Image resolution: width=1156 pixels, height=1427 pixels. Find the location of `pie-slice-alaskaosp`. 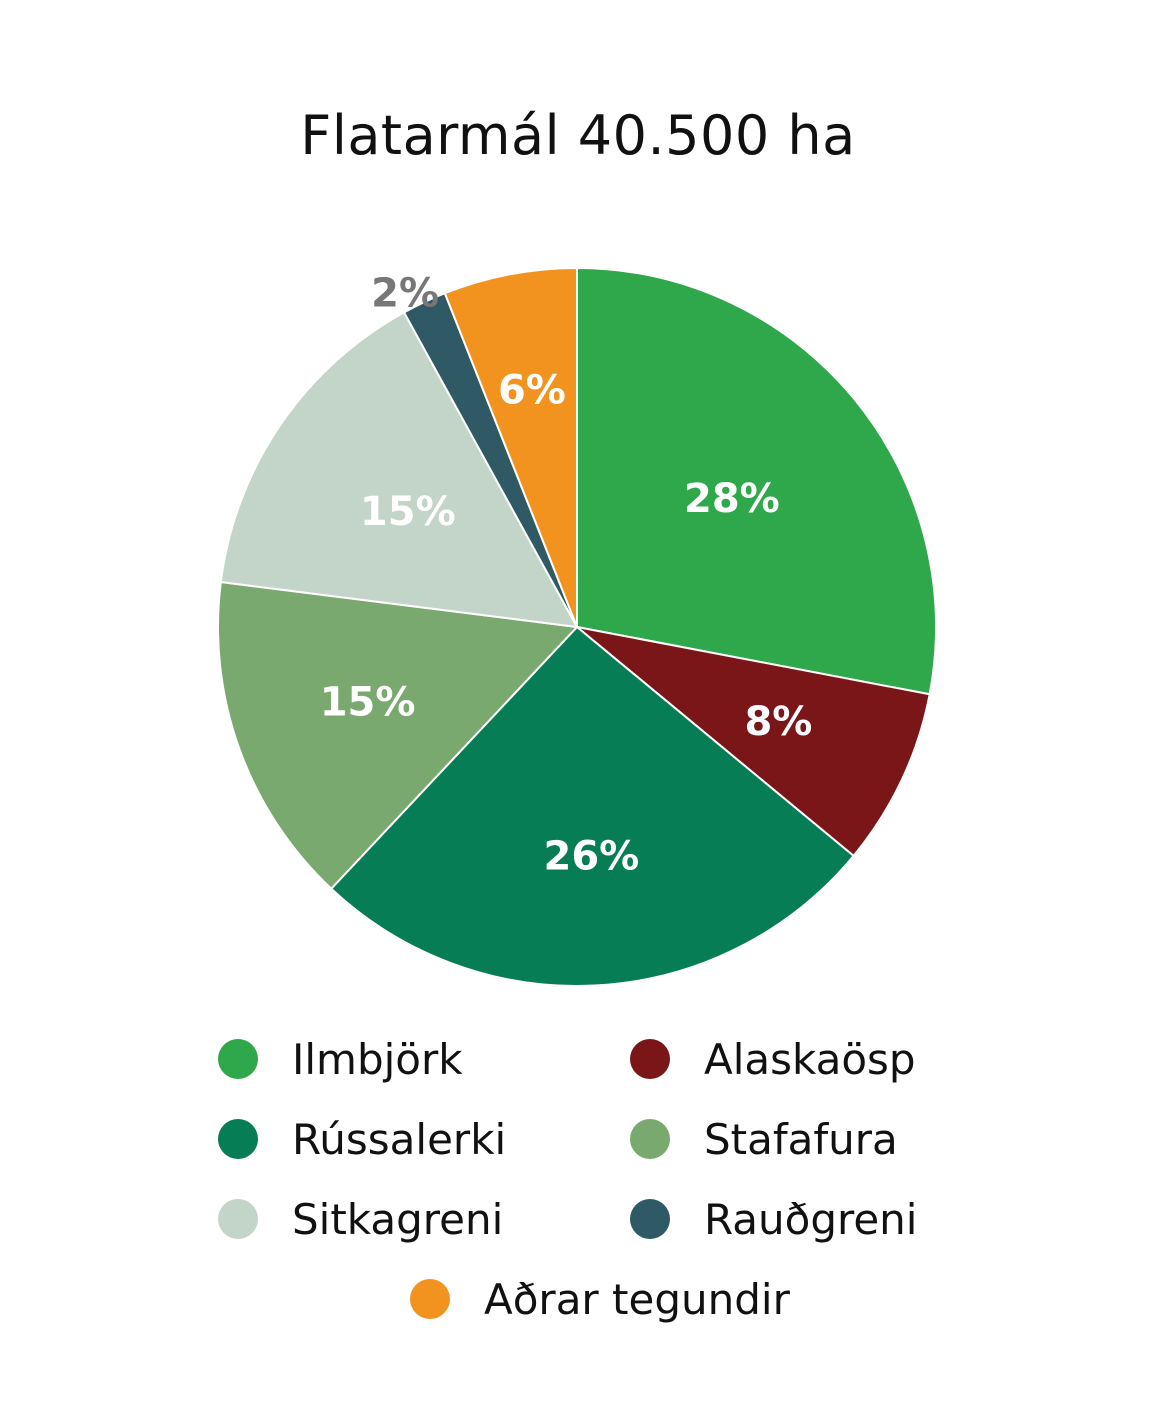

pie-slice-alaskaosp is located at coordinates (753, 741).